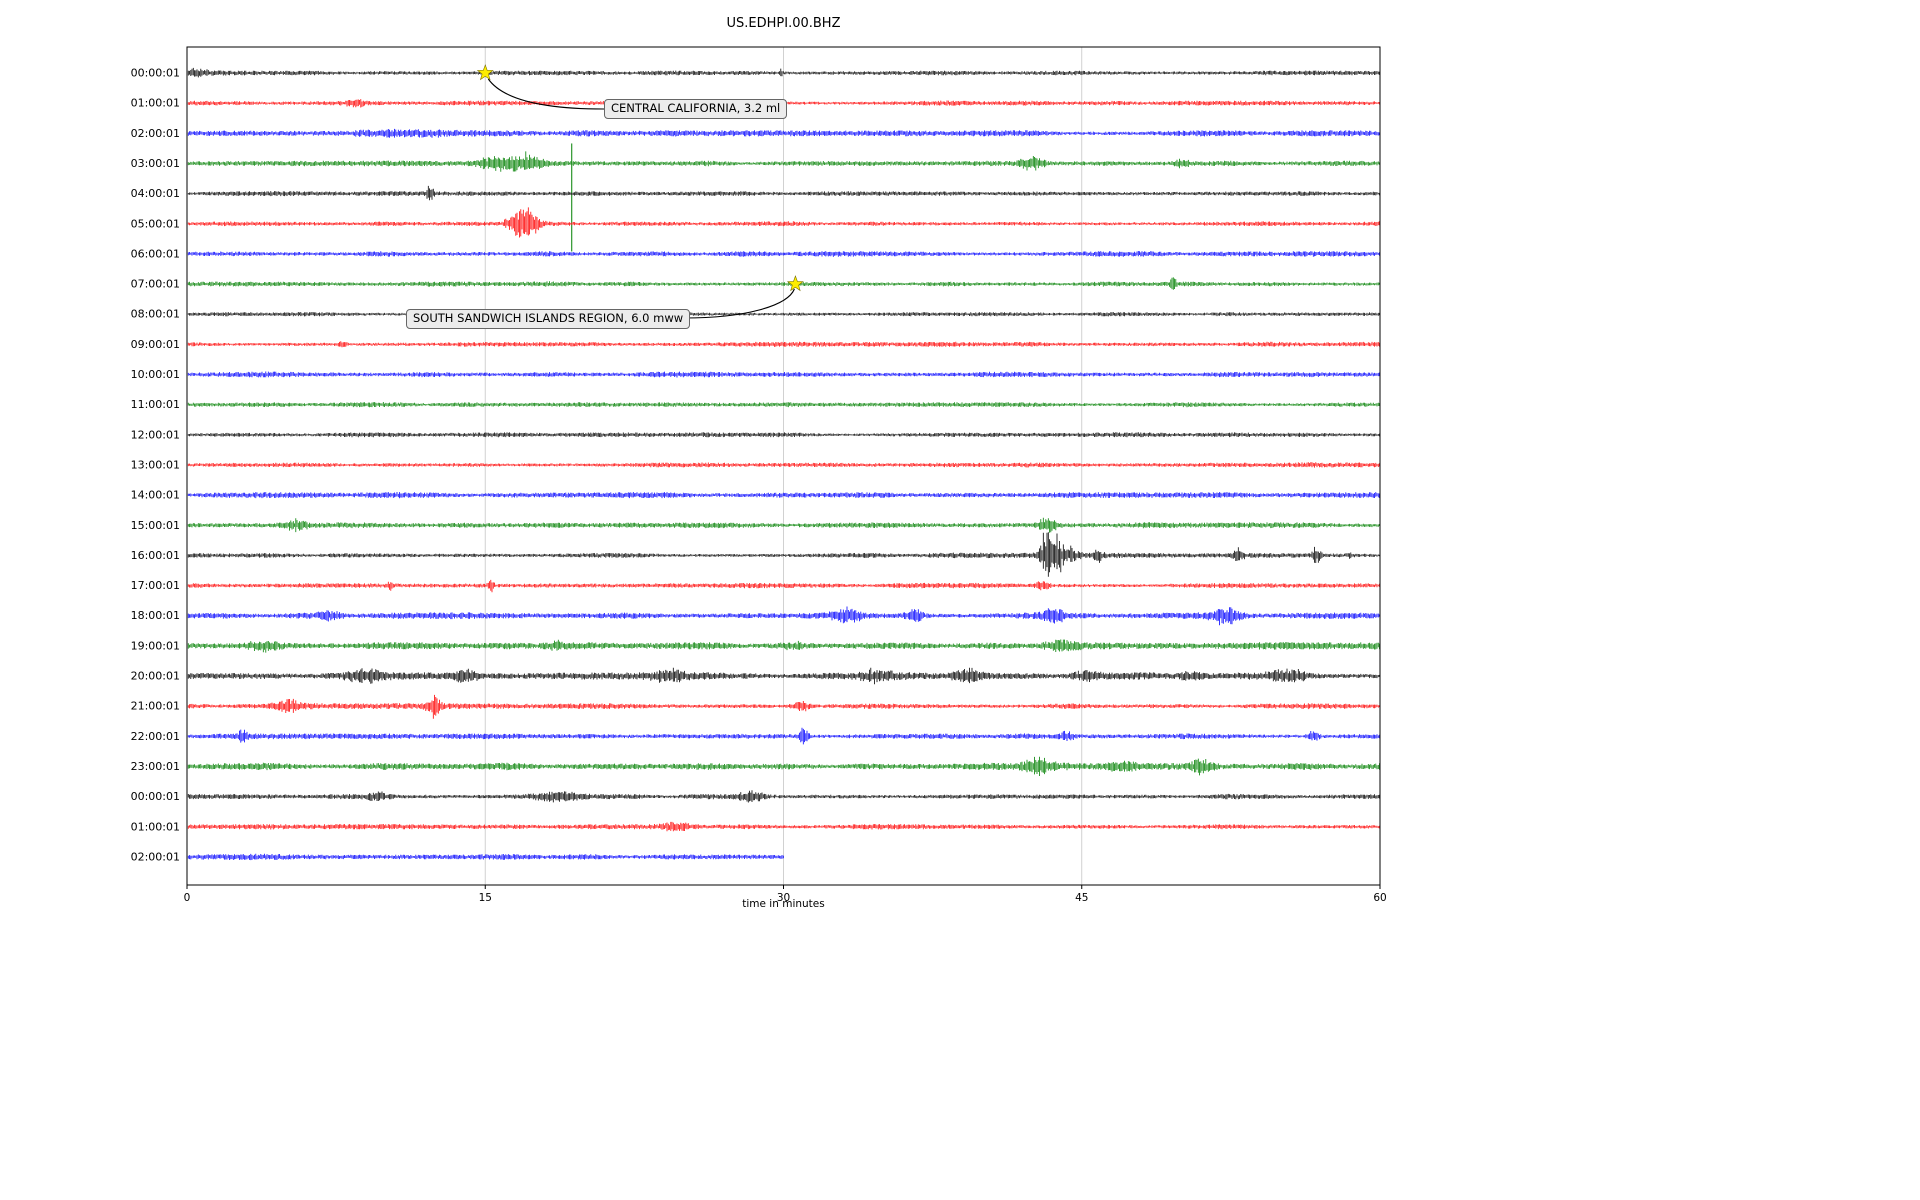 This screenshot has width=1920, height=1200. What do you see at coordinates (155, 223) in the screenshot?
I see `row-label: 05:00:01` at bounding box center [155, 223].